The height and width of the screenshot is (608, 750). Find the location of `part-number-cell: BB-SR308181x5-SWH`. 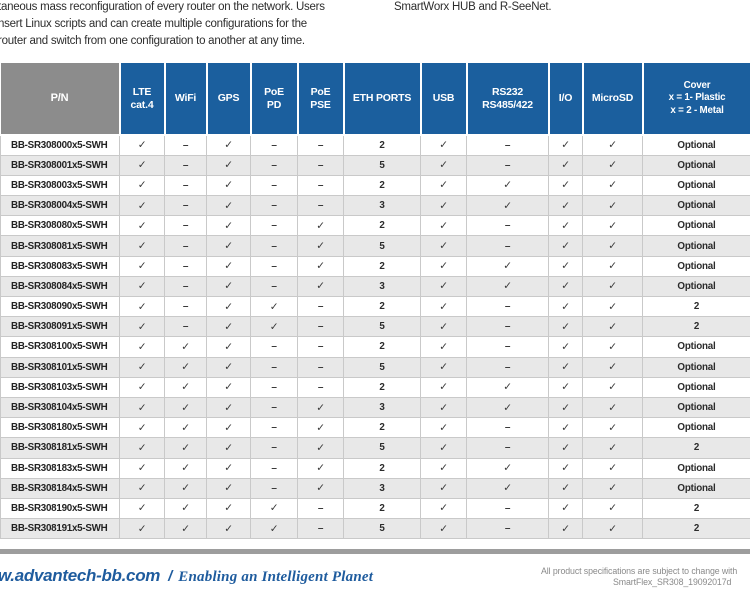

part-number-cell: BB-SR308181x5-SWH is located at coordinates (60, 448).